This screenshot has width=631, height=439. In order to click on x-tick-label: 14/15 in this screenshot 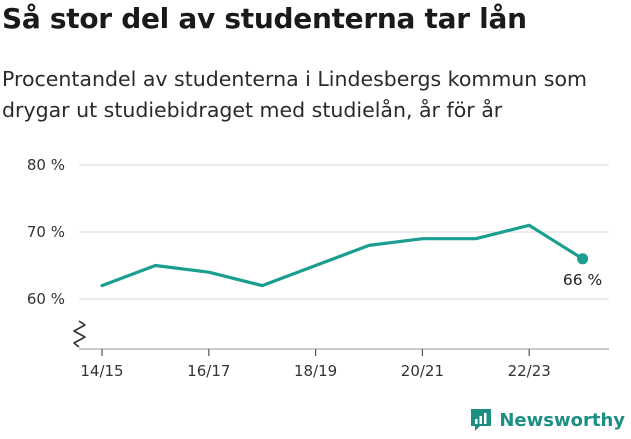, I will do `click(101, 371)`.